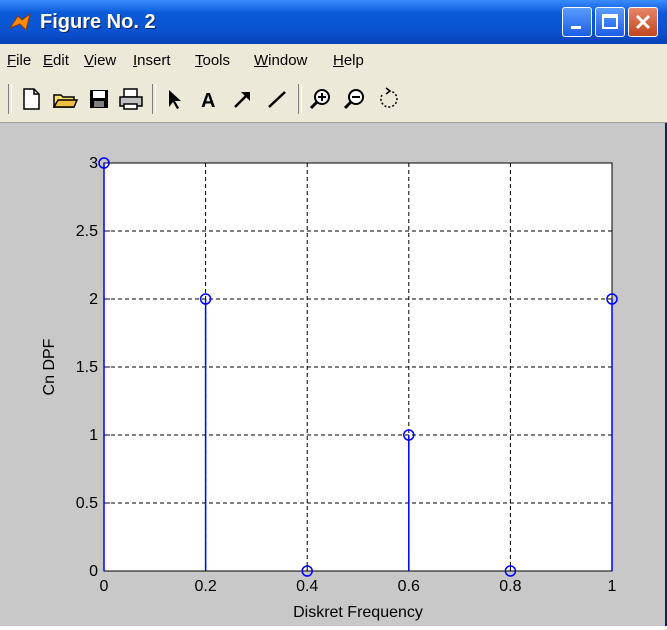  I want to click on svg-text: A, so click(208, 100).